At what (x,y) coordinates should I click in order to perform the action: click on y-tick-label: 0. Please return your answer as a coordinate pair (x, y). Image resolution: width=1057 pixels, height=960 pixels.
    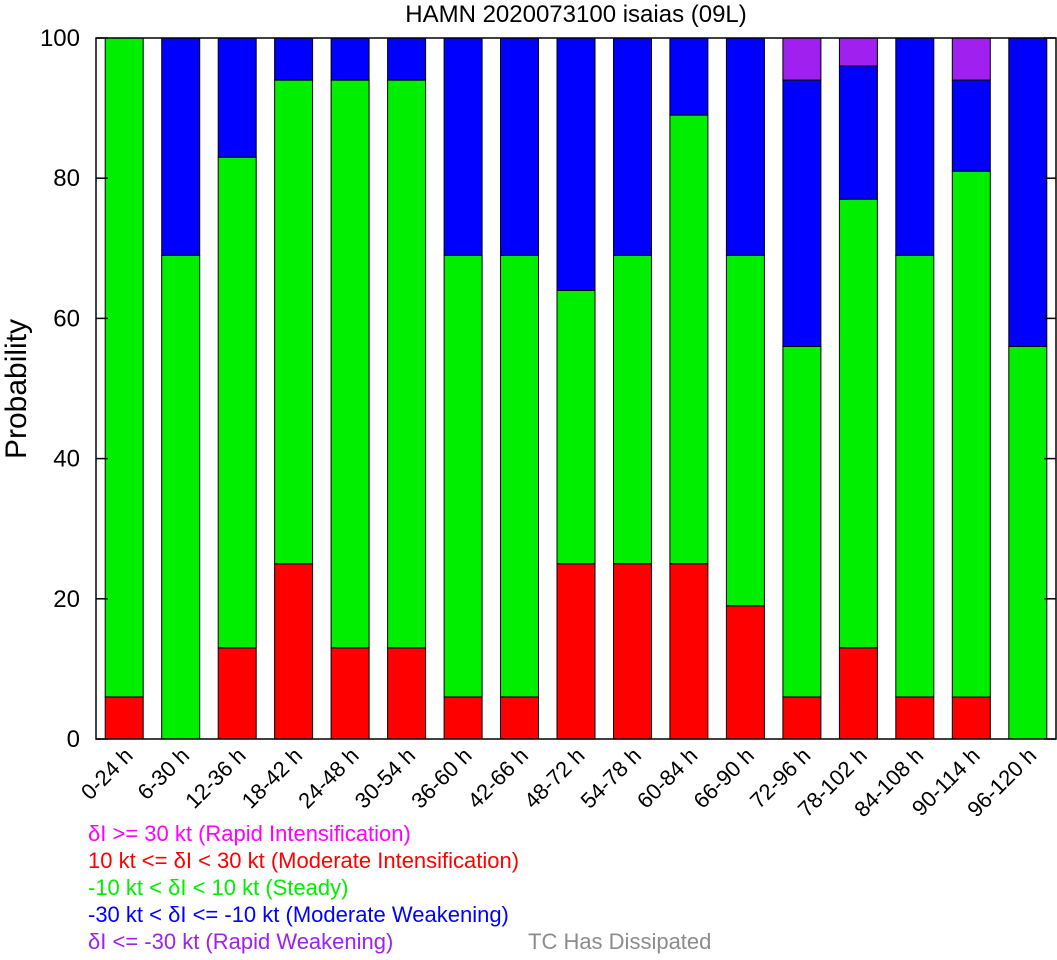
    Looking at the image, I should click on (73, 739).